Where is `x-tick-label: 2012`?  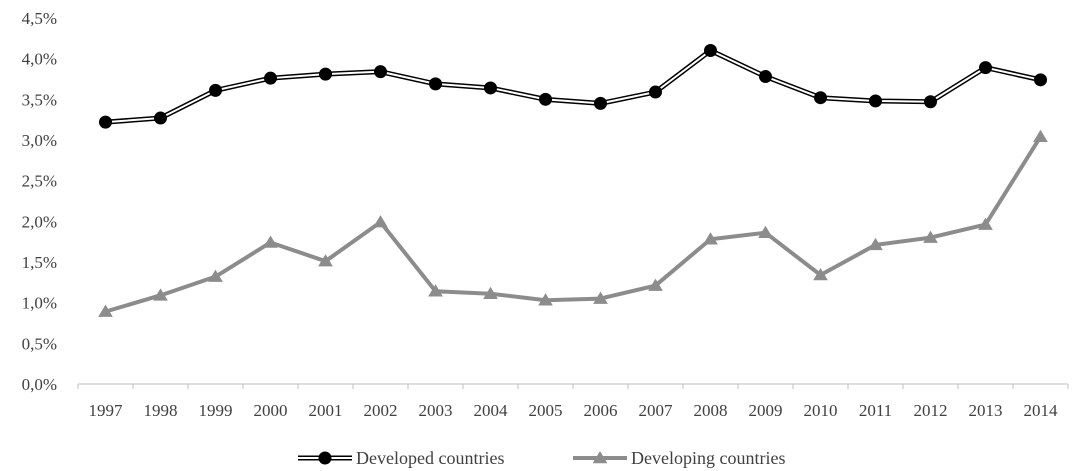 x-tick-label: 2012 is located at coordinates (931, 410).